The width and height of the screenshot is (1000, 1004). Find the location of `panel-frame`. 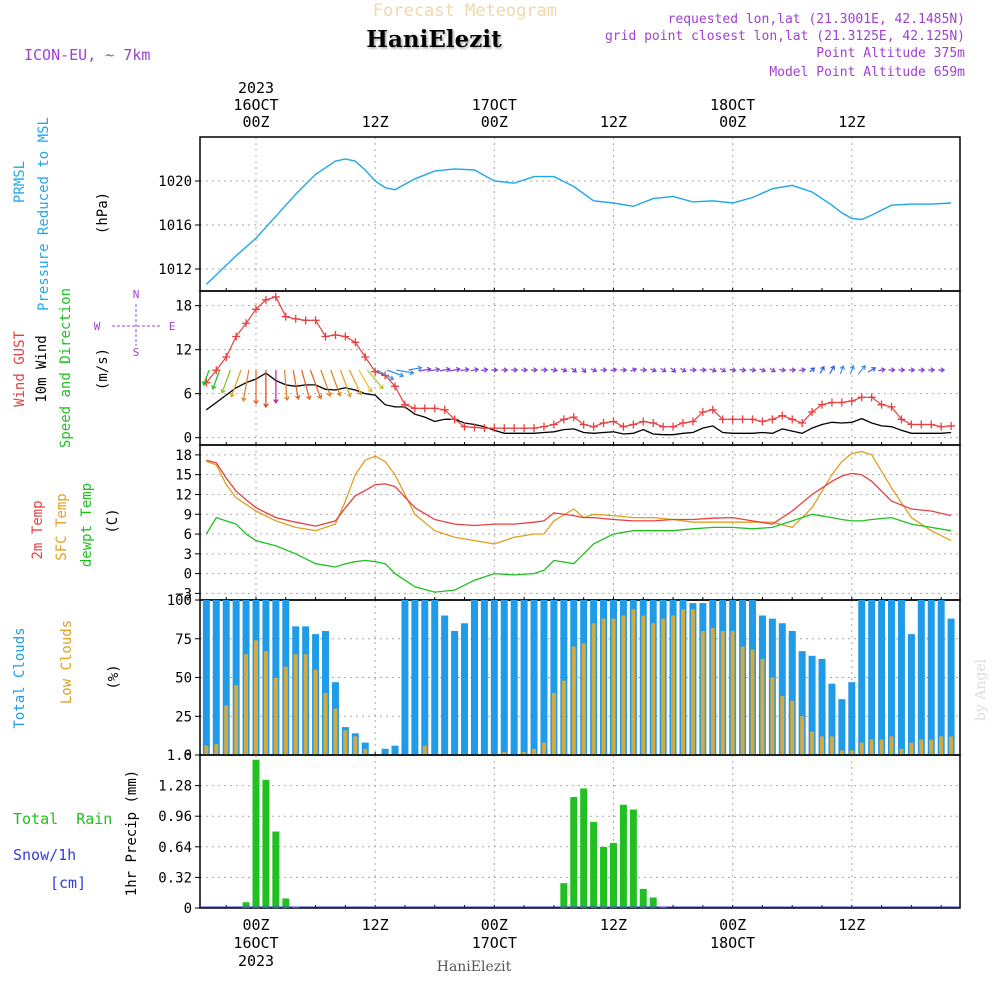

panel-frame is located at coordinates (580, 214).